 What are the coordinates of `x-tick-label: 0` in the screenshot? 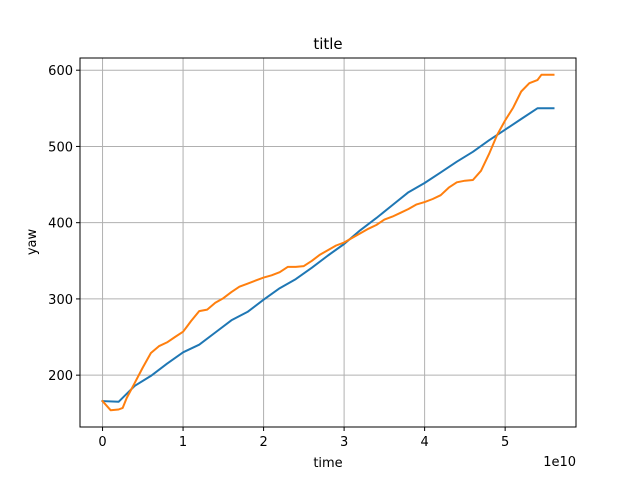 It's located at (102, 442).